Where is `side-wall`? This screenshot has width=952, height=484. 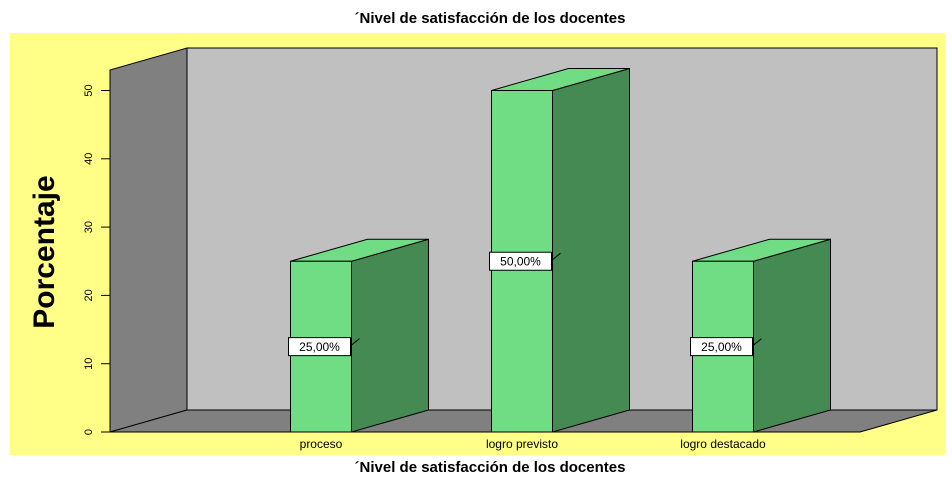
side-wall is located at coordinates (148, 240).